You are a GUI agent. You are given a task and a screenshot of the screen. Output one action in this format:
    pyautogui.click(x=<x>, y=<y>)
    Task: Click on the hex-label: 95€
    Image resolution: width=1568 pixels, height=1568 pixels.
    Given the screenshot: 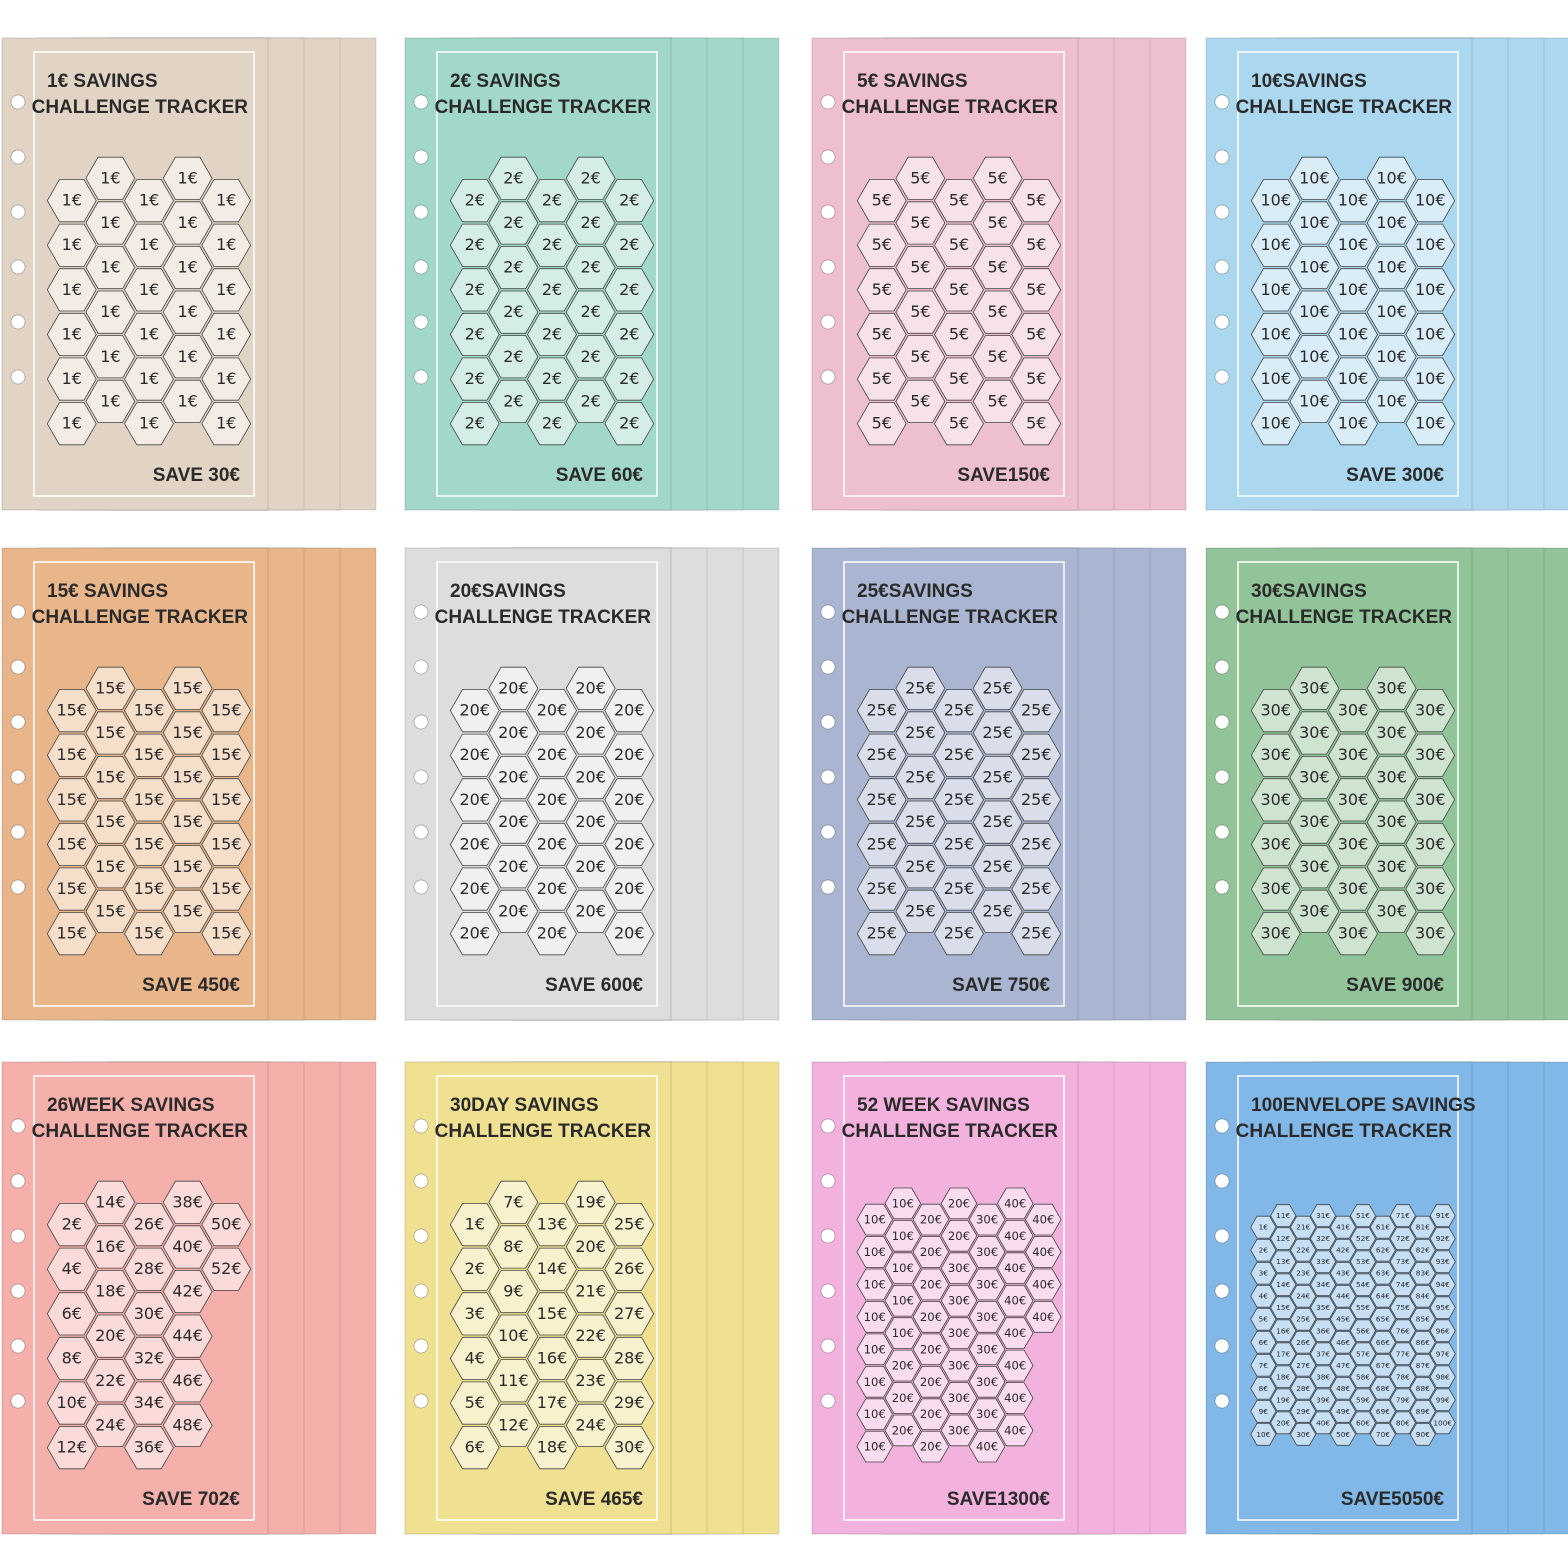 What is the action you would take?
    pyautogui.click(x=1443, y=1307)
    